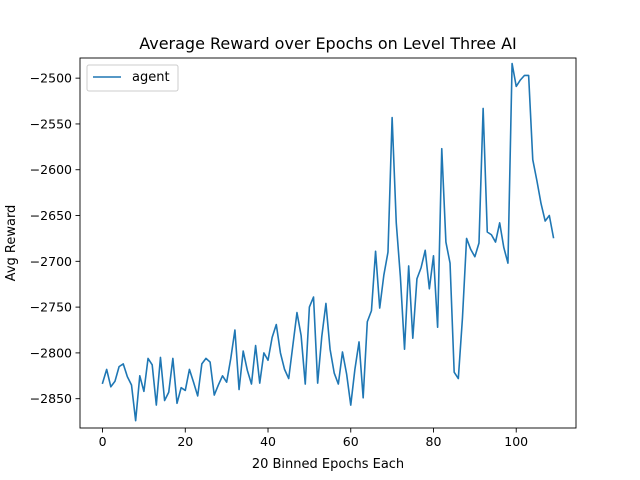  I want to click on x-tick-label-5: 100, so click(516, 441).